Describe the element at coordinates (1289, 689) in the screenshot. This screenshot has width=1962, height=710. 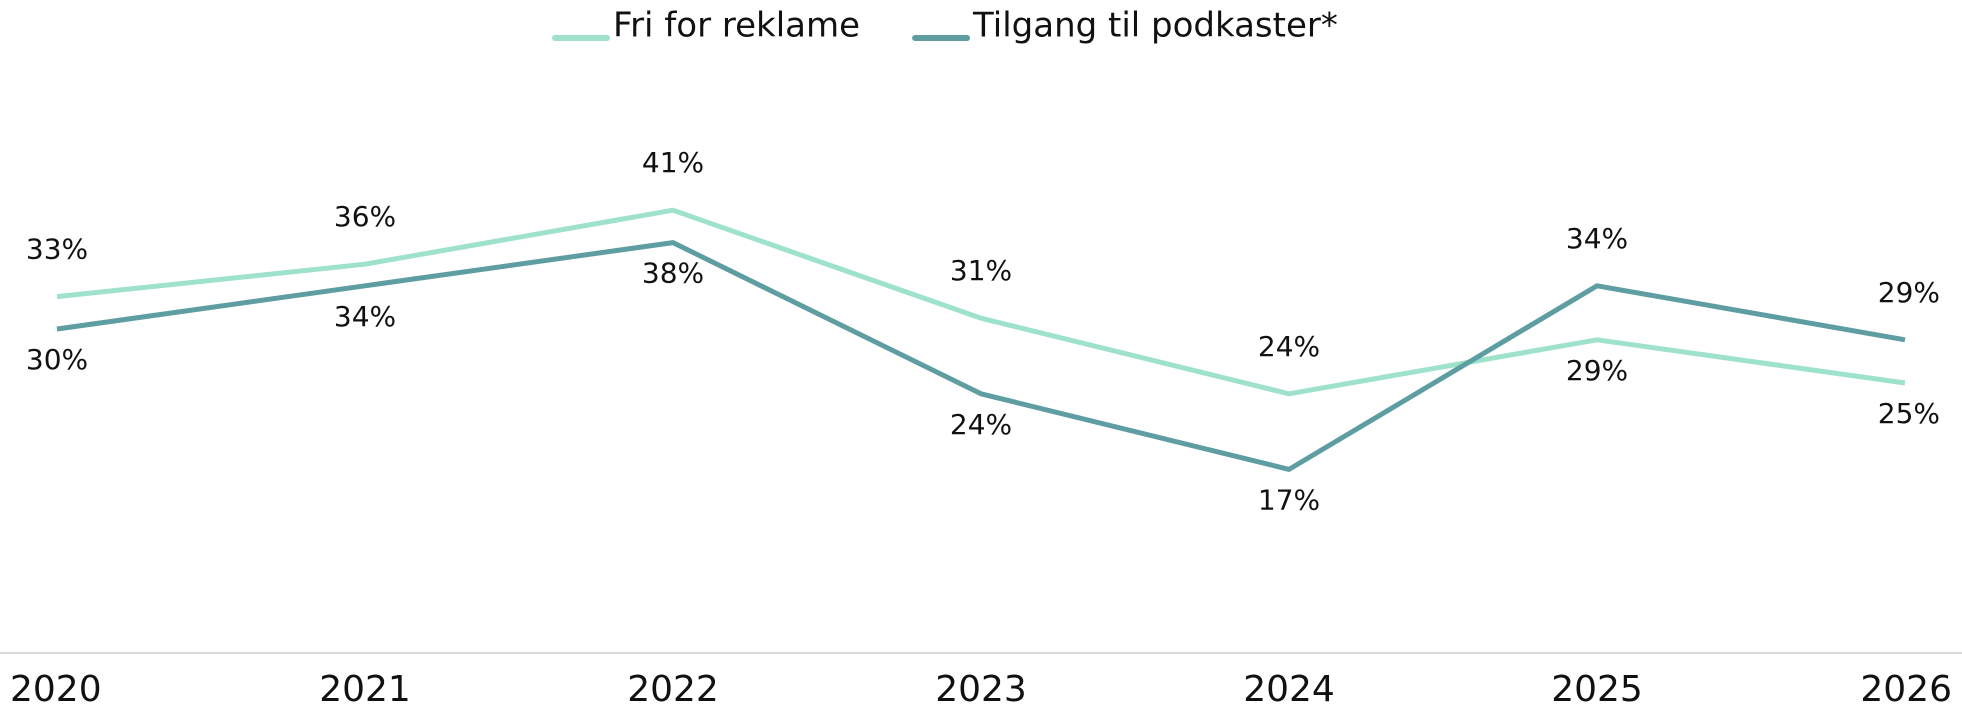
I see `x-tick-label: 2024` at that location.